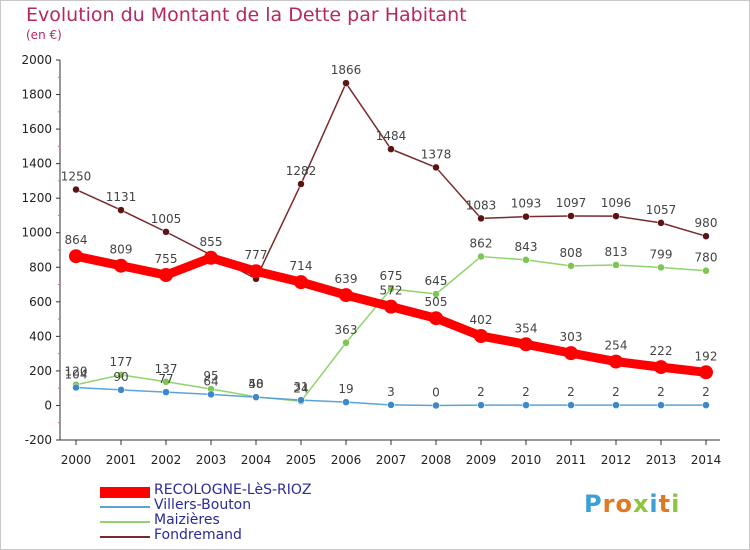 The image size is (750, 550). I want to click on data-label: 104, so click(76, 374).